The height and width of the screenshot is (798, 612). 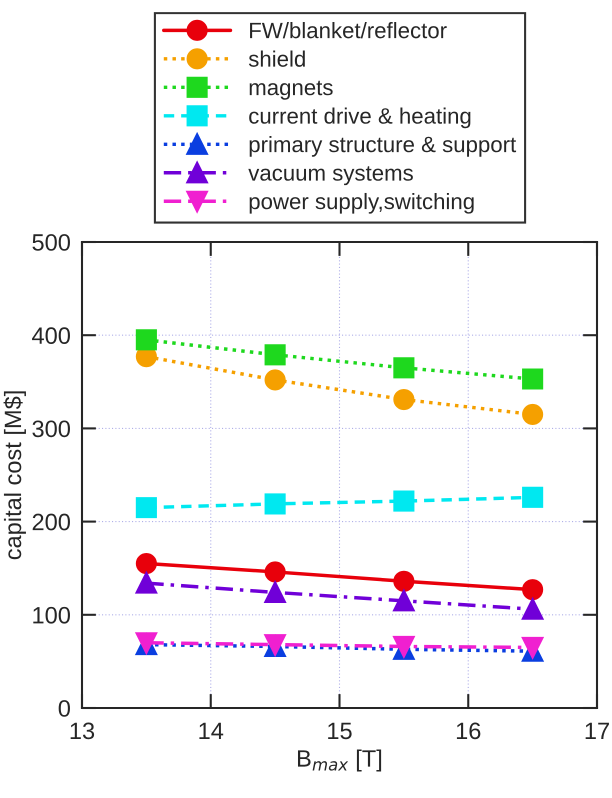 I want to click on y-tick-label: 200, so click(x=51, y=522).